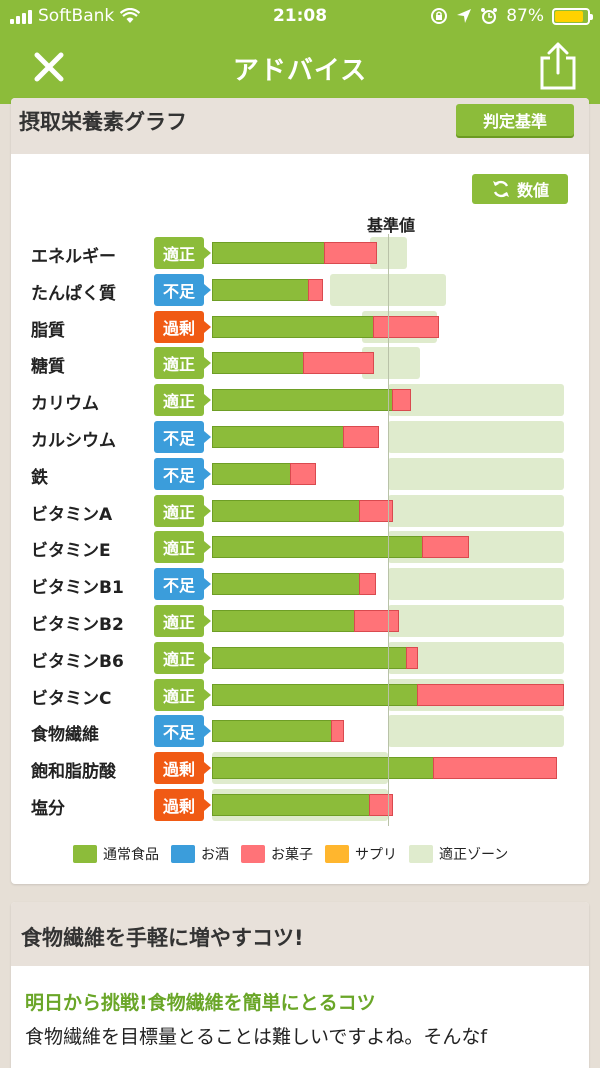  I want to click on card-title: 摂取栄養素グラフ, so click(103, 122).